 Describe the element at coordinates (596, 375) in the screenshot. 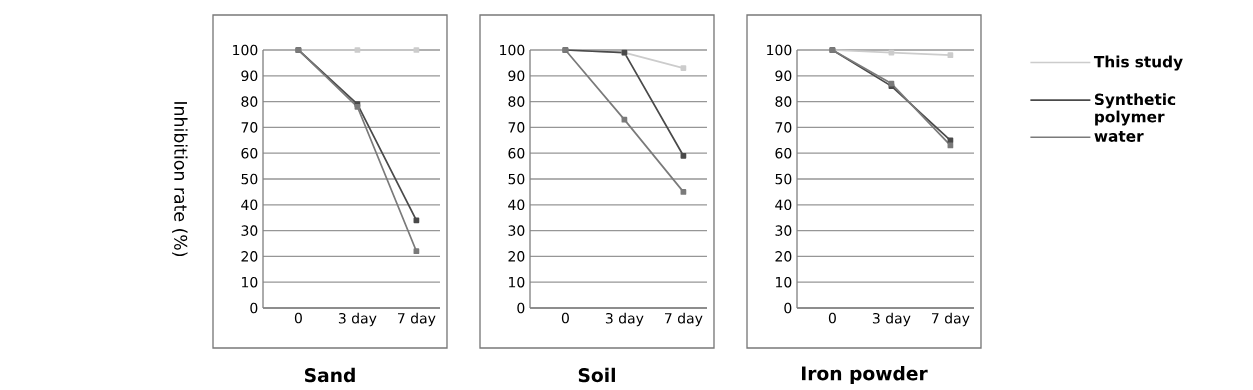

I see `text: Soil` at that location.